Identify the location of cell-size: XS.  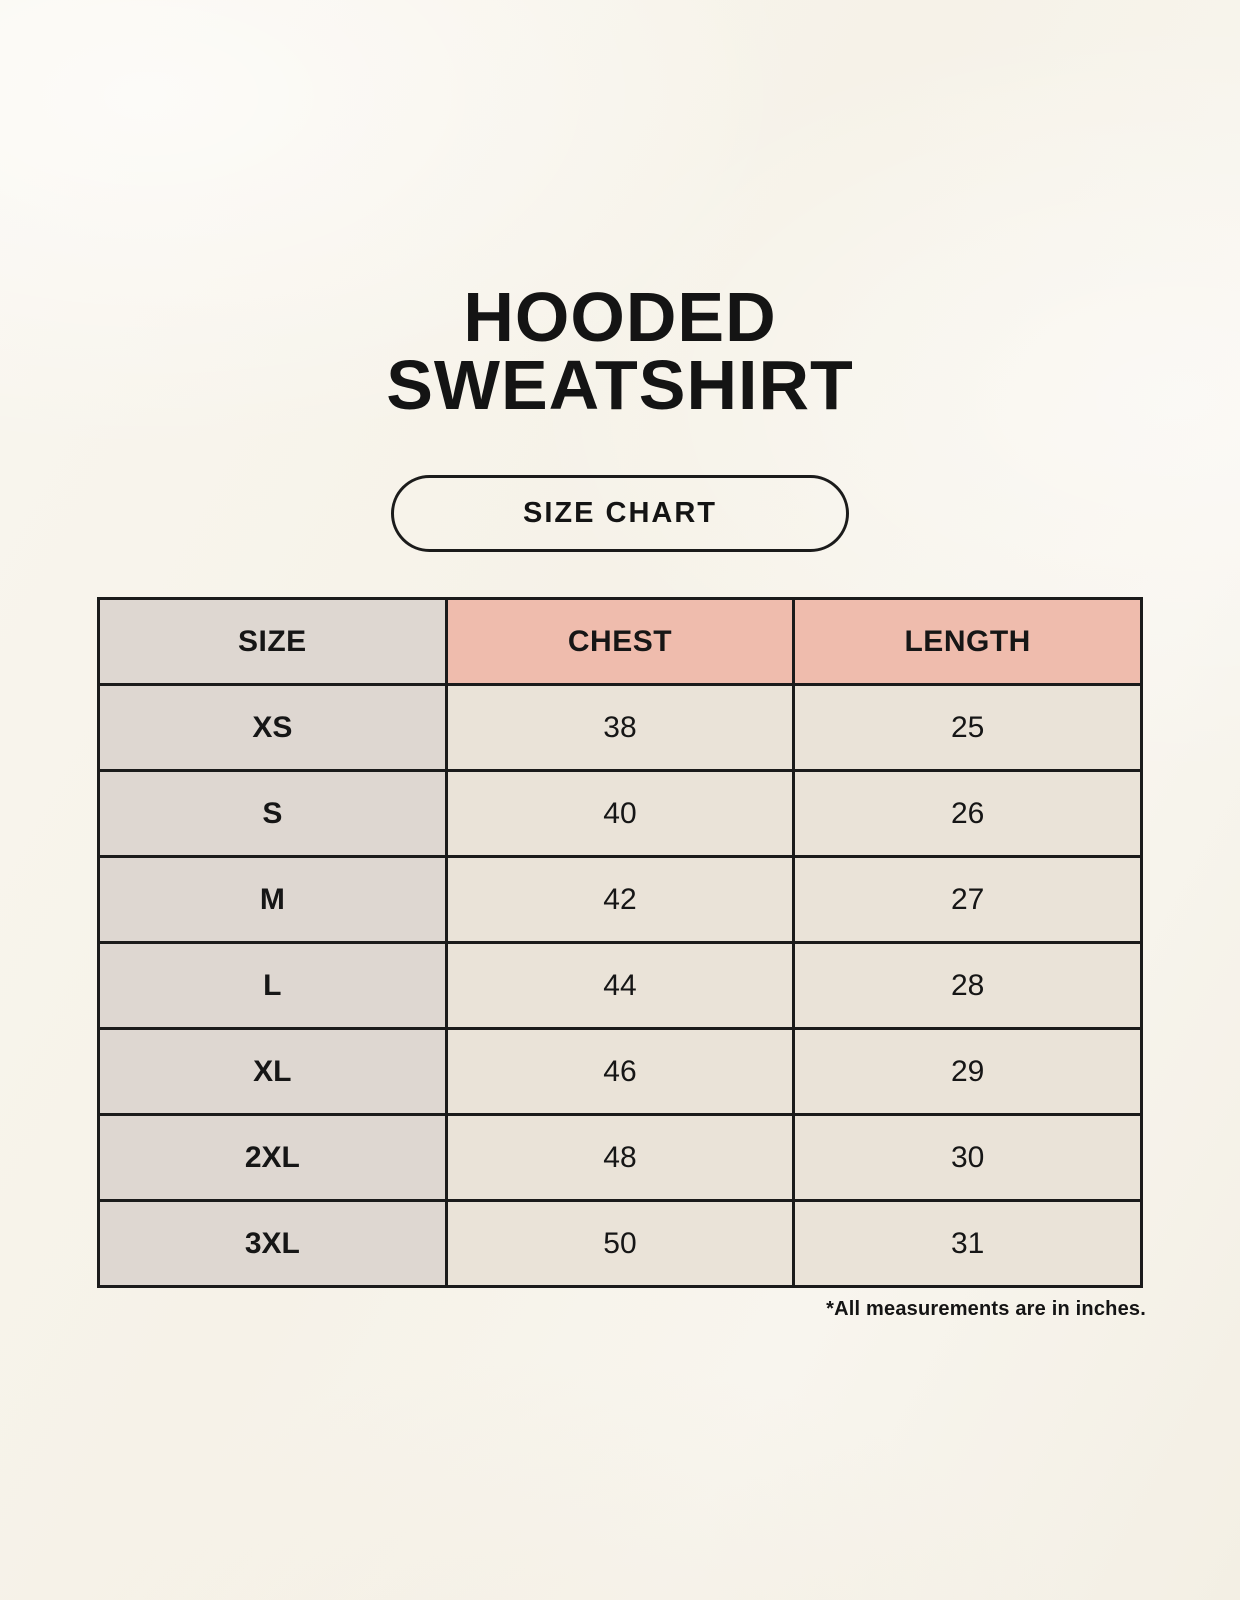
(272, 727).